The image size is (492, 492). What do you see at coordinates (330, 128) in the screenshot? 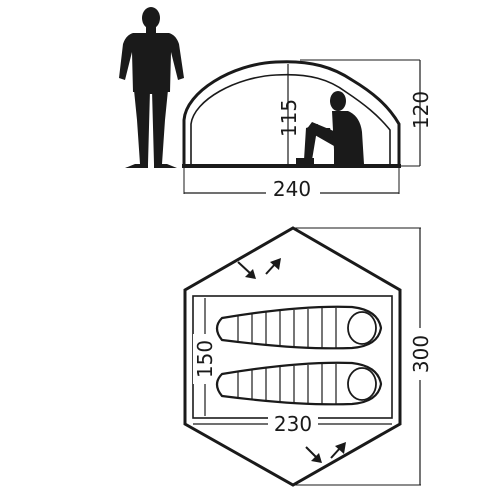
I see `sitting-person-icon` at bounding box center [330, 128].